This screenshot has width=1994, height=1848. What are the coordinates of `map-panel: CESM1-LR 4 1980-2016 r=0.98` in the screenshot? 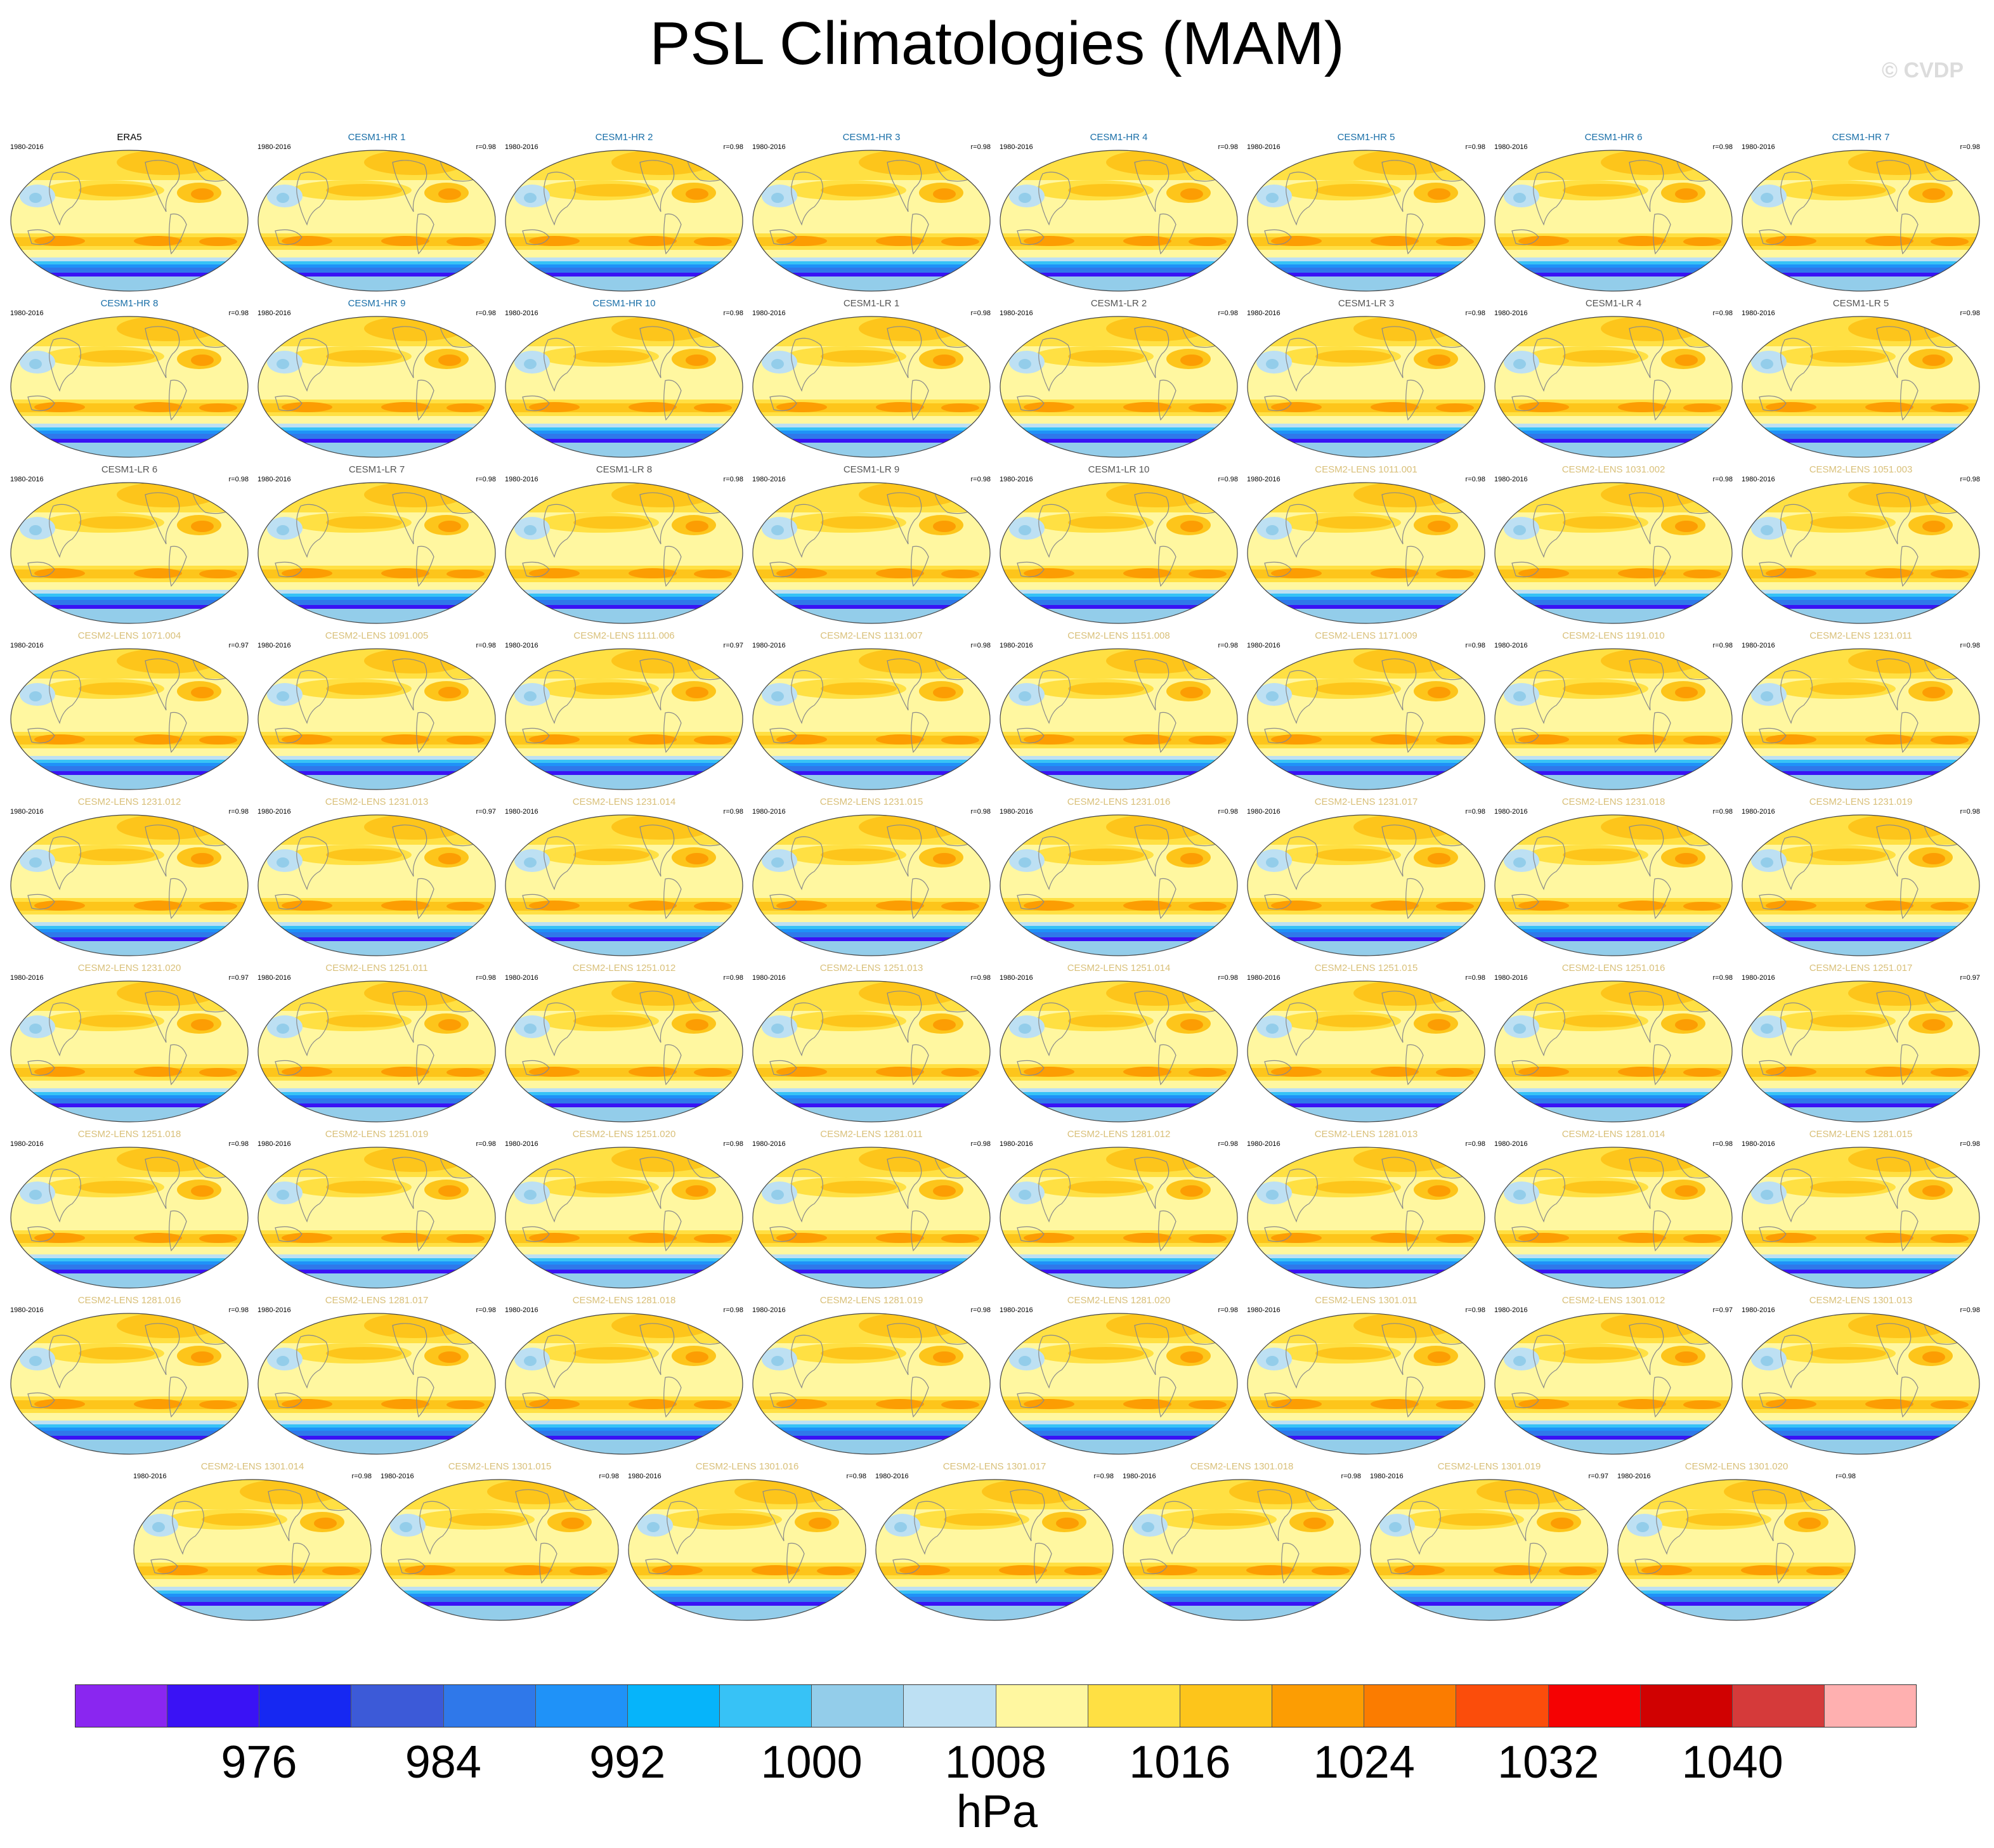 It's located at (1613, 378).